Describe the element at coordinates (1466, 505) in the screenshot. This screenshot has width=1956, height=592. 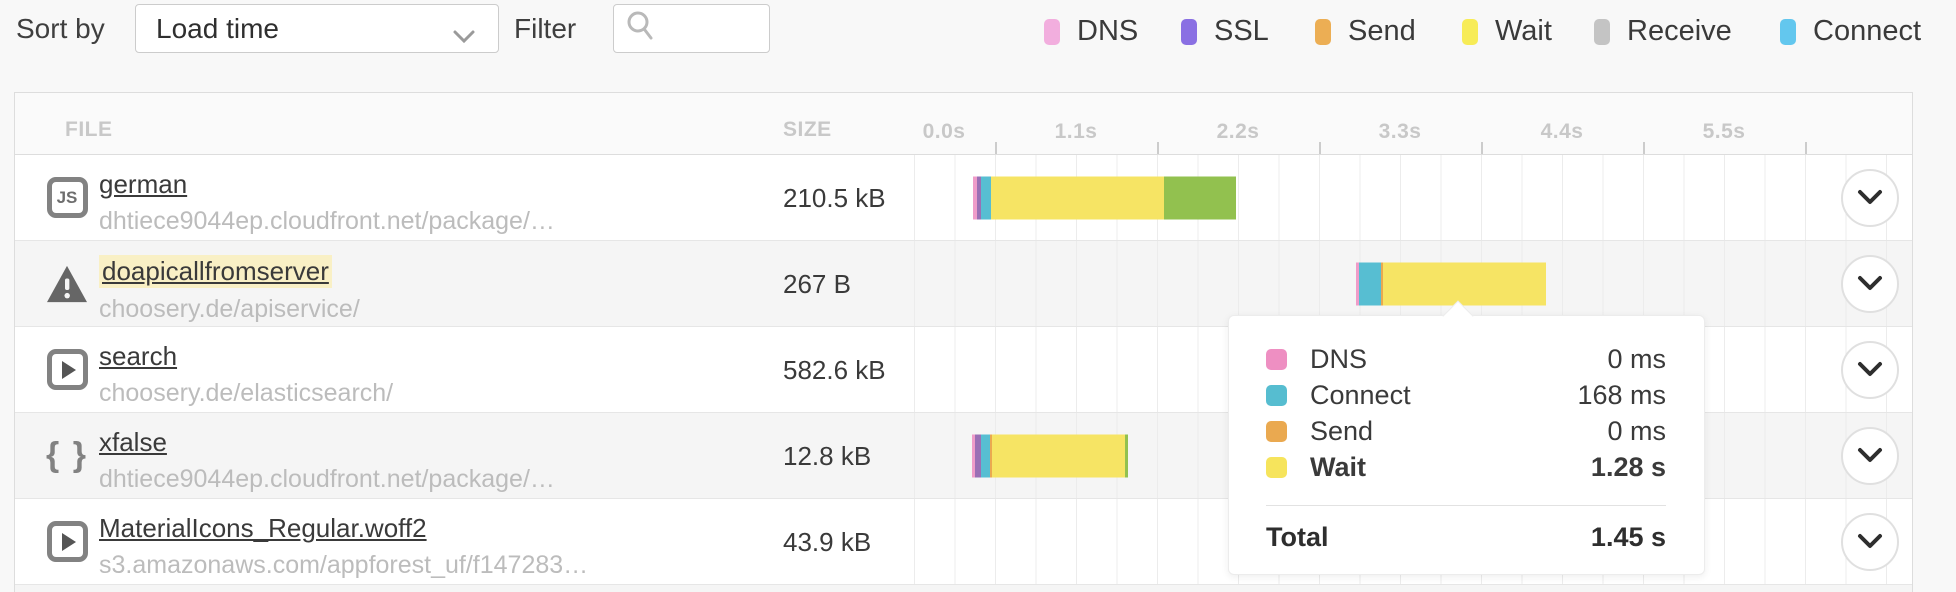
I see `tooltip-divider` at that location.